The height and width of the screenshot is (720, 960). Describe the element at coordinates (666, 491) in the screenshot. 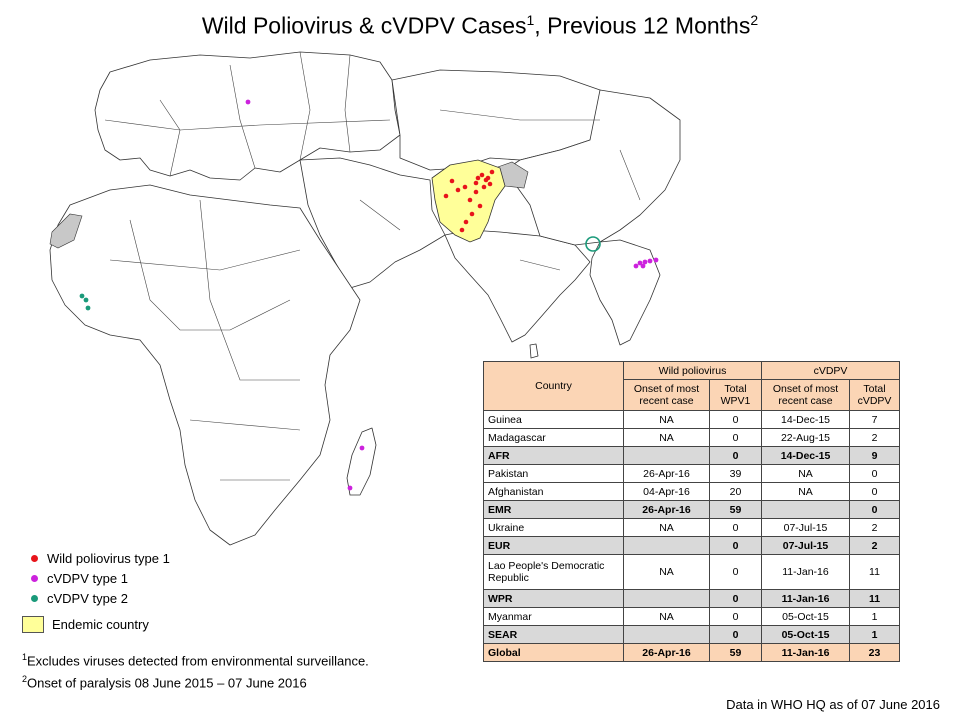

I see `cell-w-onset: 04-Apr-16` at that location.